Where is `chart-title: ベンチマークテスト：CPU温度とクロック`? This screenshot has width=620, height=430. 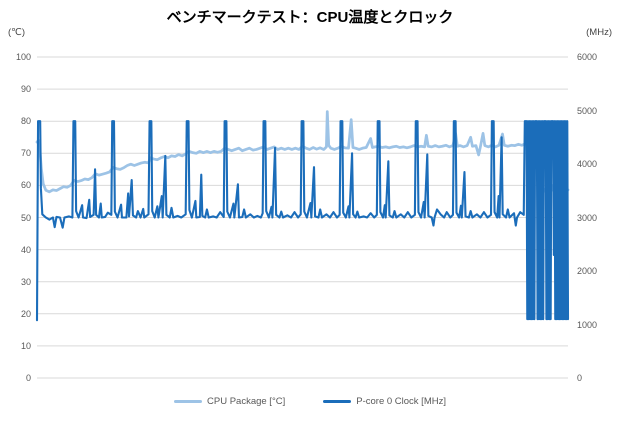 chart-title: ベンチマークテスト：CPU温度とクロック is located at coordinates (310, 17).